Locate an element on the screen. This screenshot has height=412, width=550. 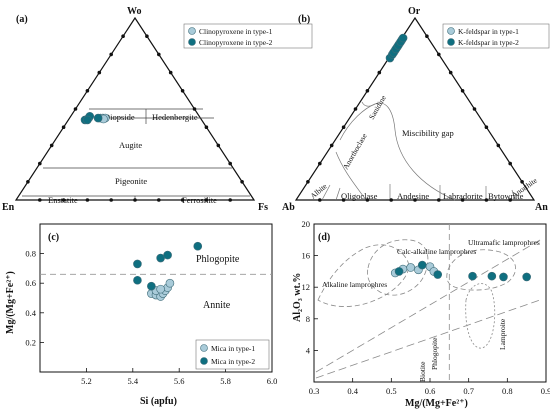
panel-d-point-type1 is located at coordinates (410, 267).